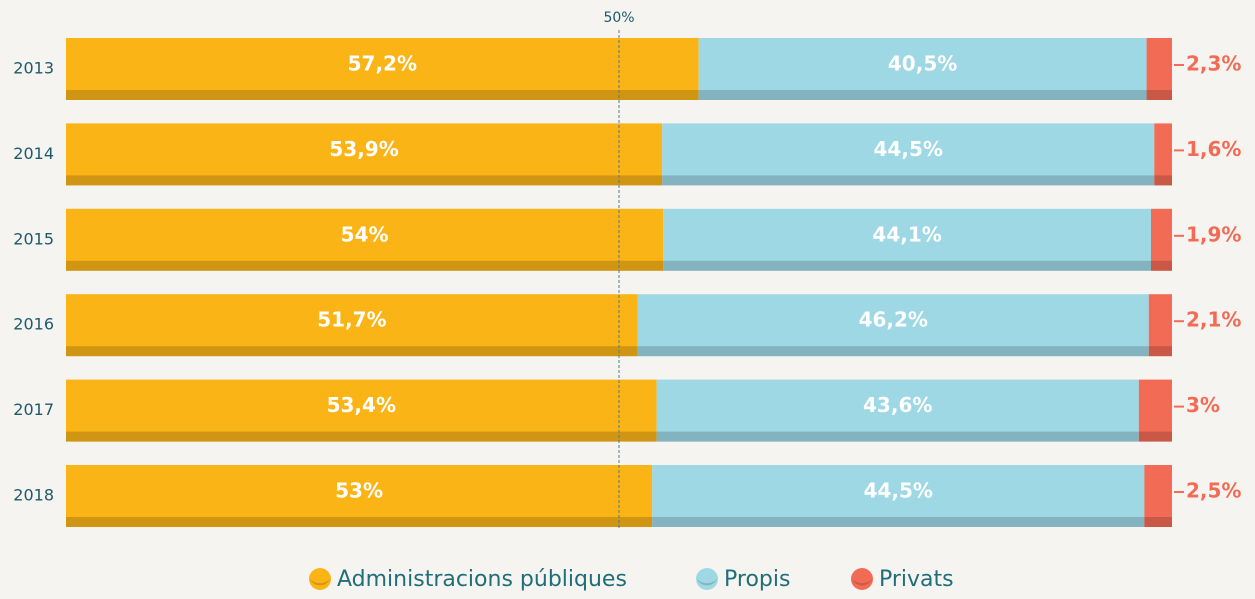 This screenshot has width=1255, height=599. Describe the element at coordinates (33, 324) in the screenshot. I see `y-tick-label: 2016` at that location.